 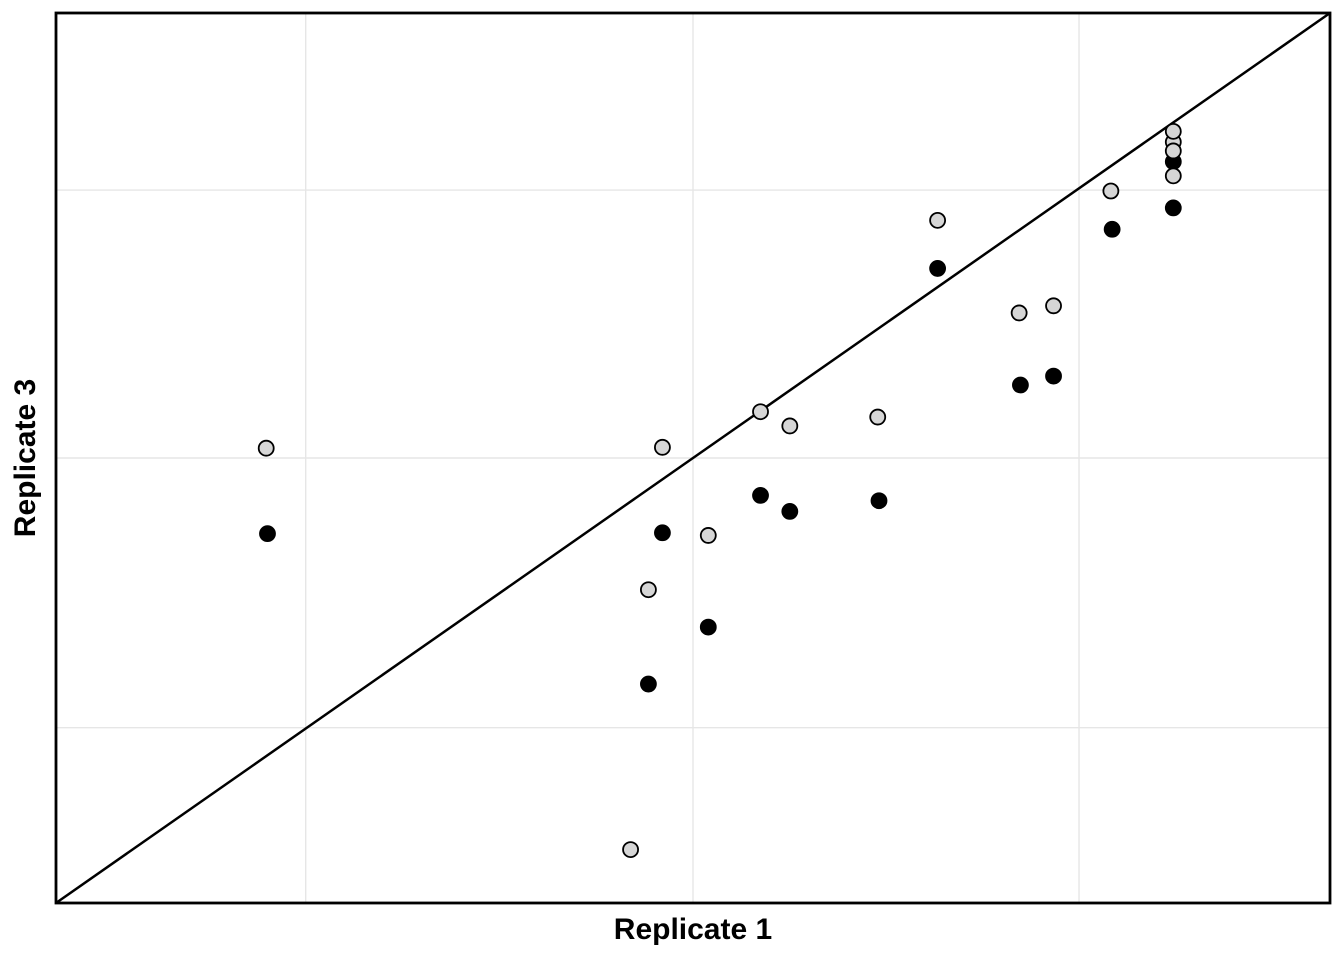 What do you see at coordinates (693, 929) in the screenshot?
I see `x-axis-label: Replicate 1` at bounding box center [693, 929].